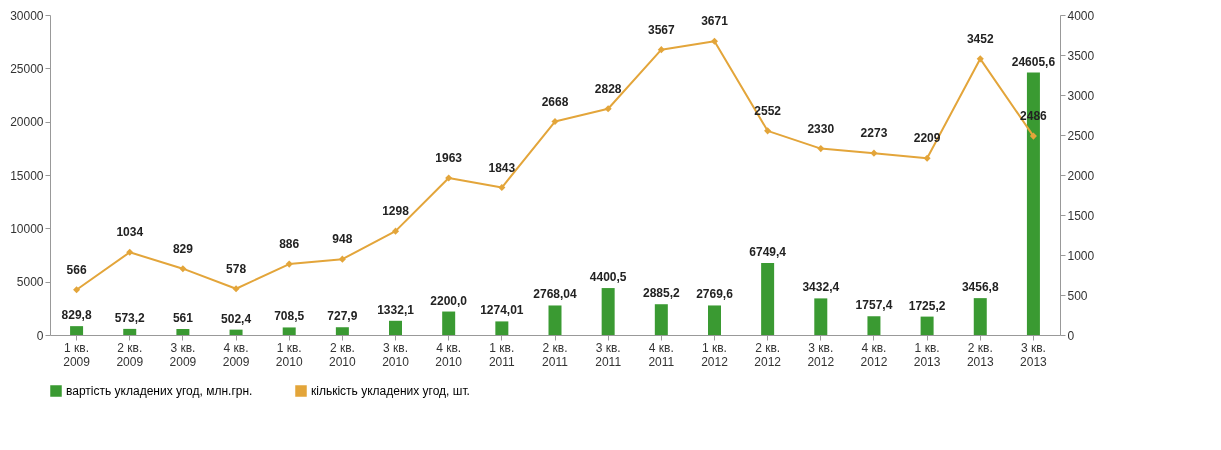  Describe the element at coordinates (555, 294) in the screenshot. I see `data-label: 2768,04` at that location.